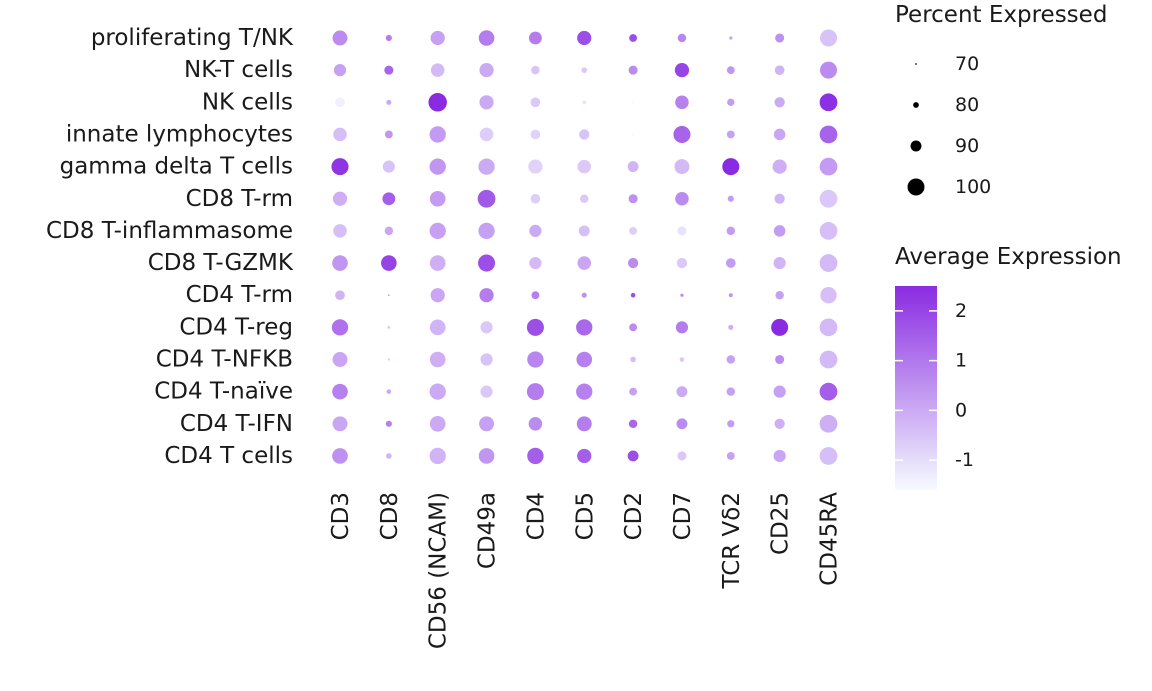 This screenshot has width=1152, height=691. Describe the element at coordinates (967, 105) in the screenshot. I see `size-legend-label: 80` at that location.